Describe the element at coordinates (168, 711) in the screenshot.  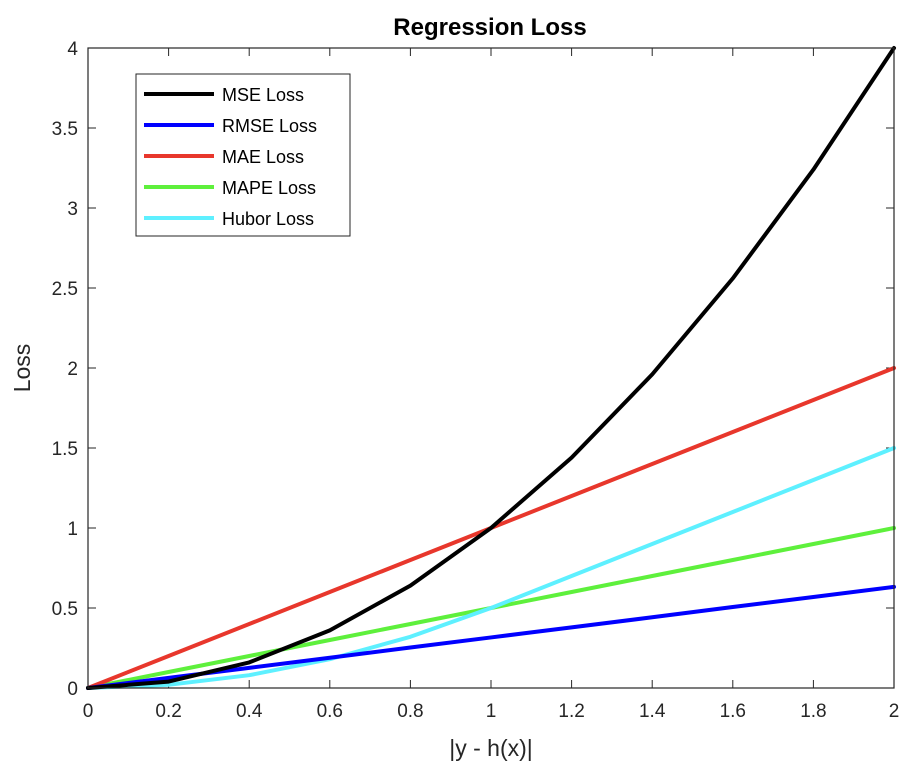
I see `x-tick-label: 0.2` at that location.